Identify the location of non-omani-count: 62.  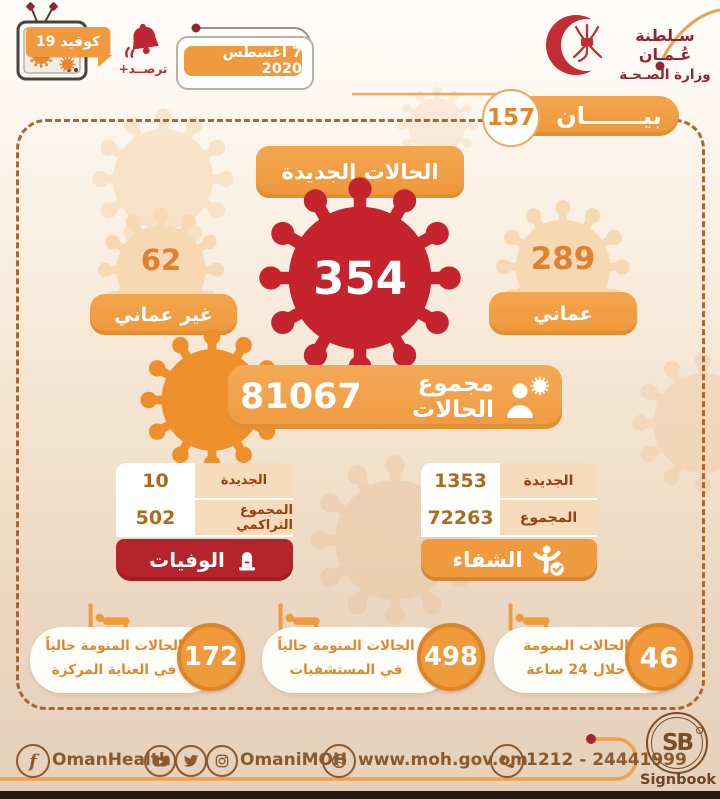
(161, 260).